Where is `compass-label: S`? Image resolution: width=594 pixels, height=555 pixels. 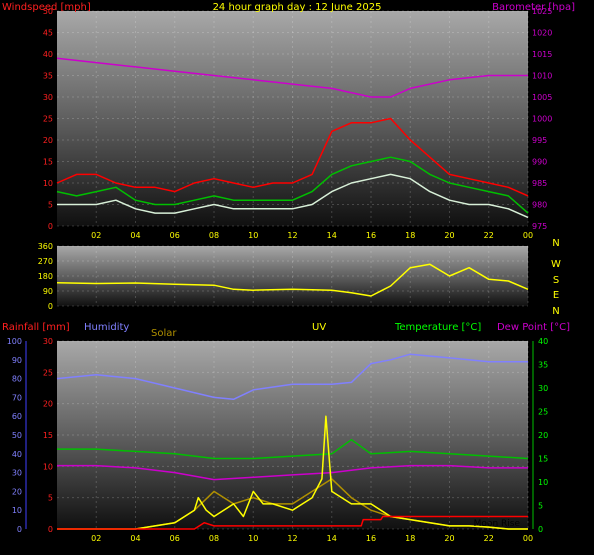
compass-label: S is located at coordinates (556, 280).